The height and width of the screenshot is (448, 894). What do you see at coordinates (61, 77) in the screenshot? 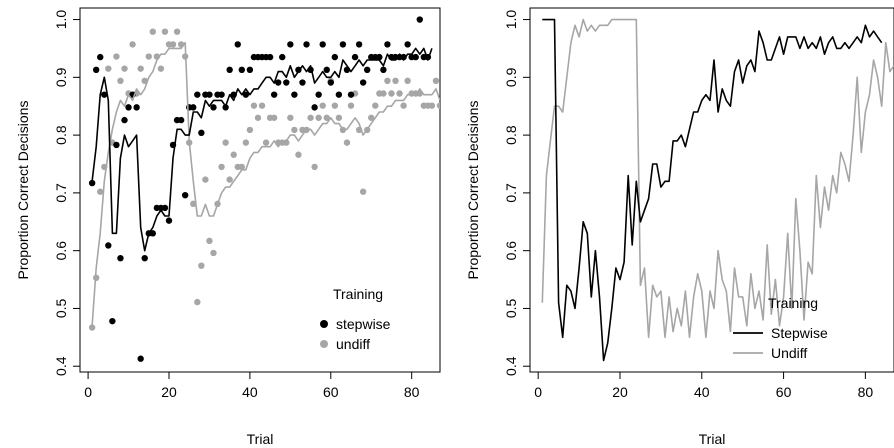
I see `y-tick-label: 0.9` at bounding box center [61, 77].